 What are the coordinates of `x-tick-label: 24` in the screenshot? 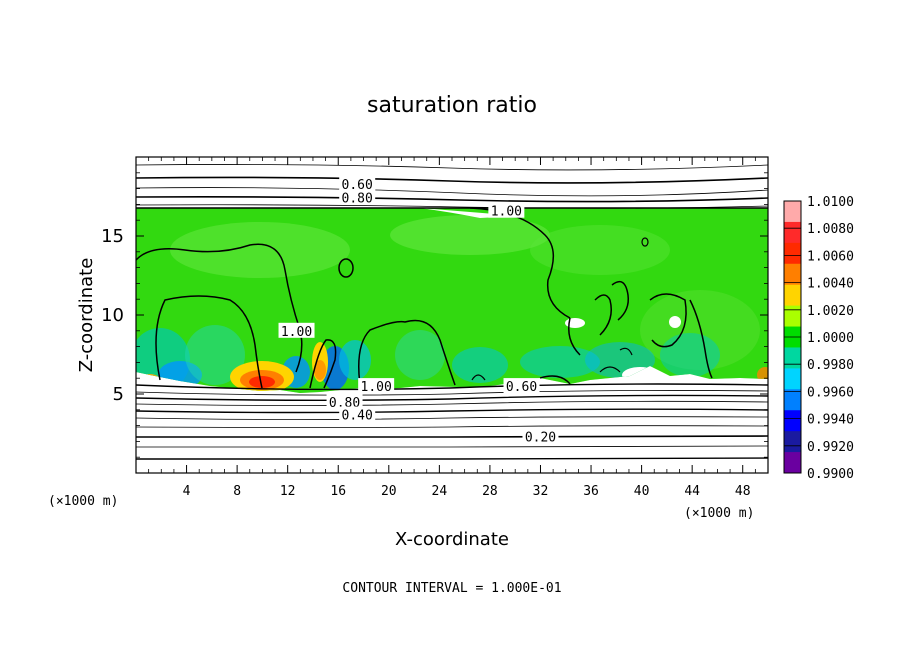 It's located at (440, 491).